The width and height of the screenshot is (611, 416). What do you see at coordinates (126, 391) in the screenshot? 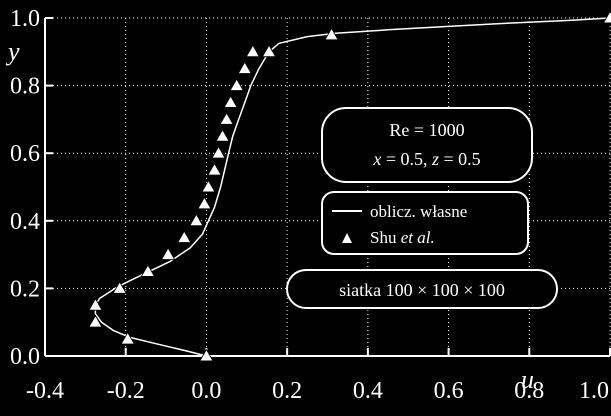
I see `x-tick-label: -0.2` at bounding box center [126, 391].